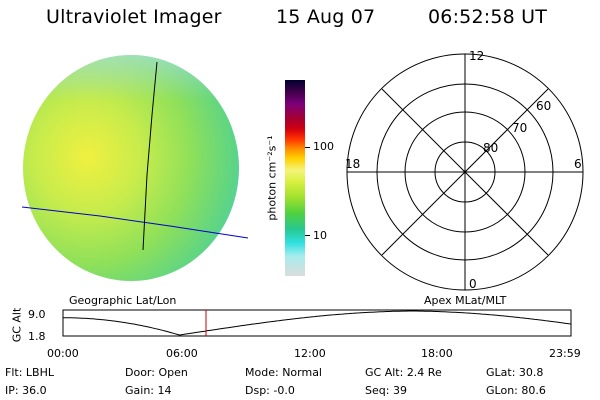  What do you see at coordinates (352, 164) in the screenshot?
I see `polar-mlt-label-18: 18` at bounding box center [352, 164].